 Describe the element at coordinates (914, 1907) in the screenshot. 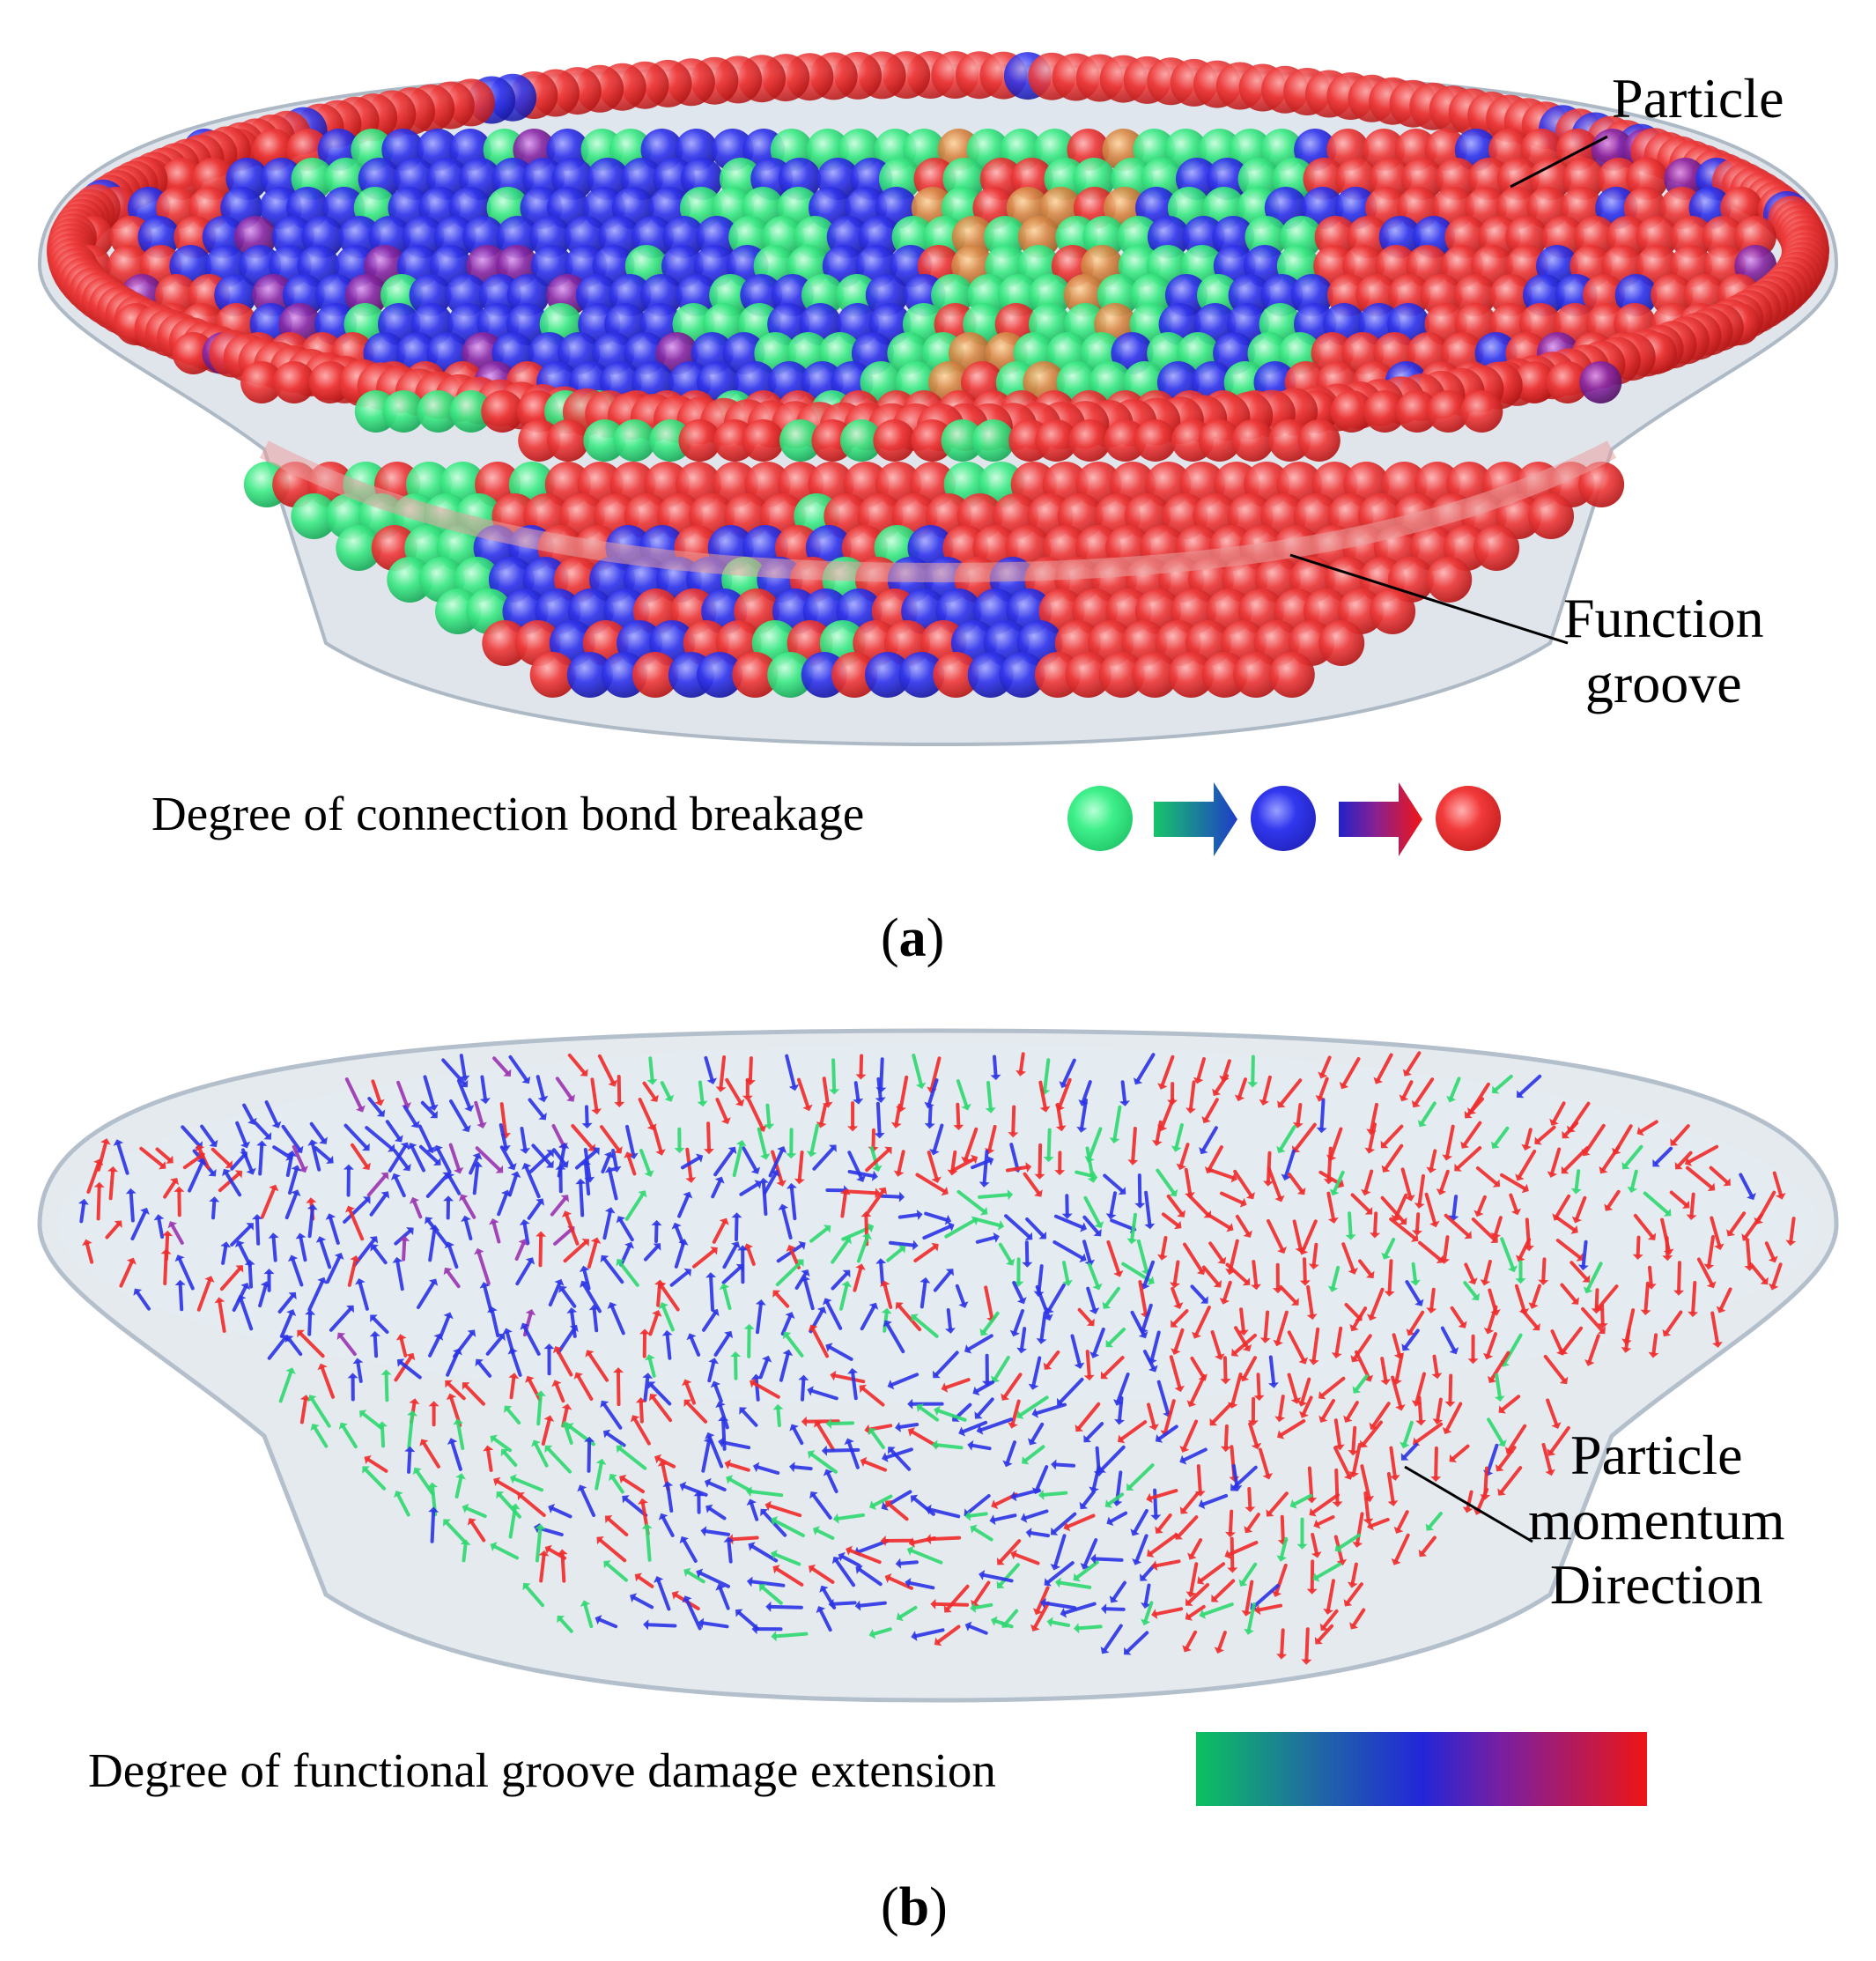

I see `panel-label-b: (b)` at that location.